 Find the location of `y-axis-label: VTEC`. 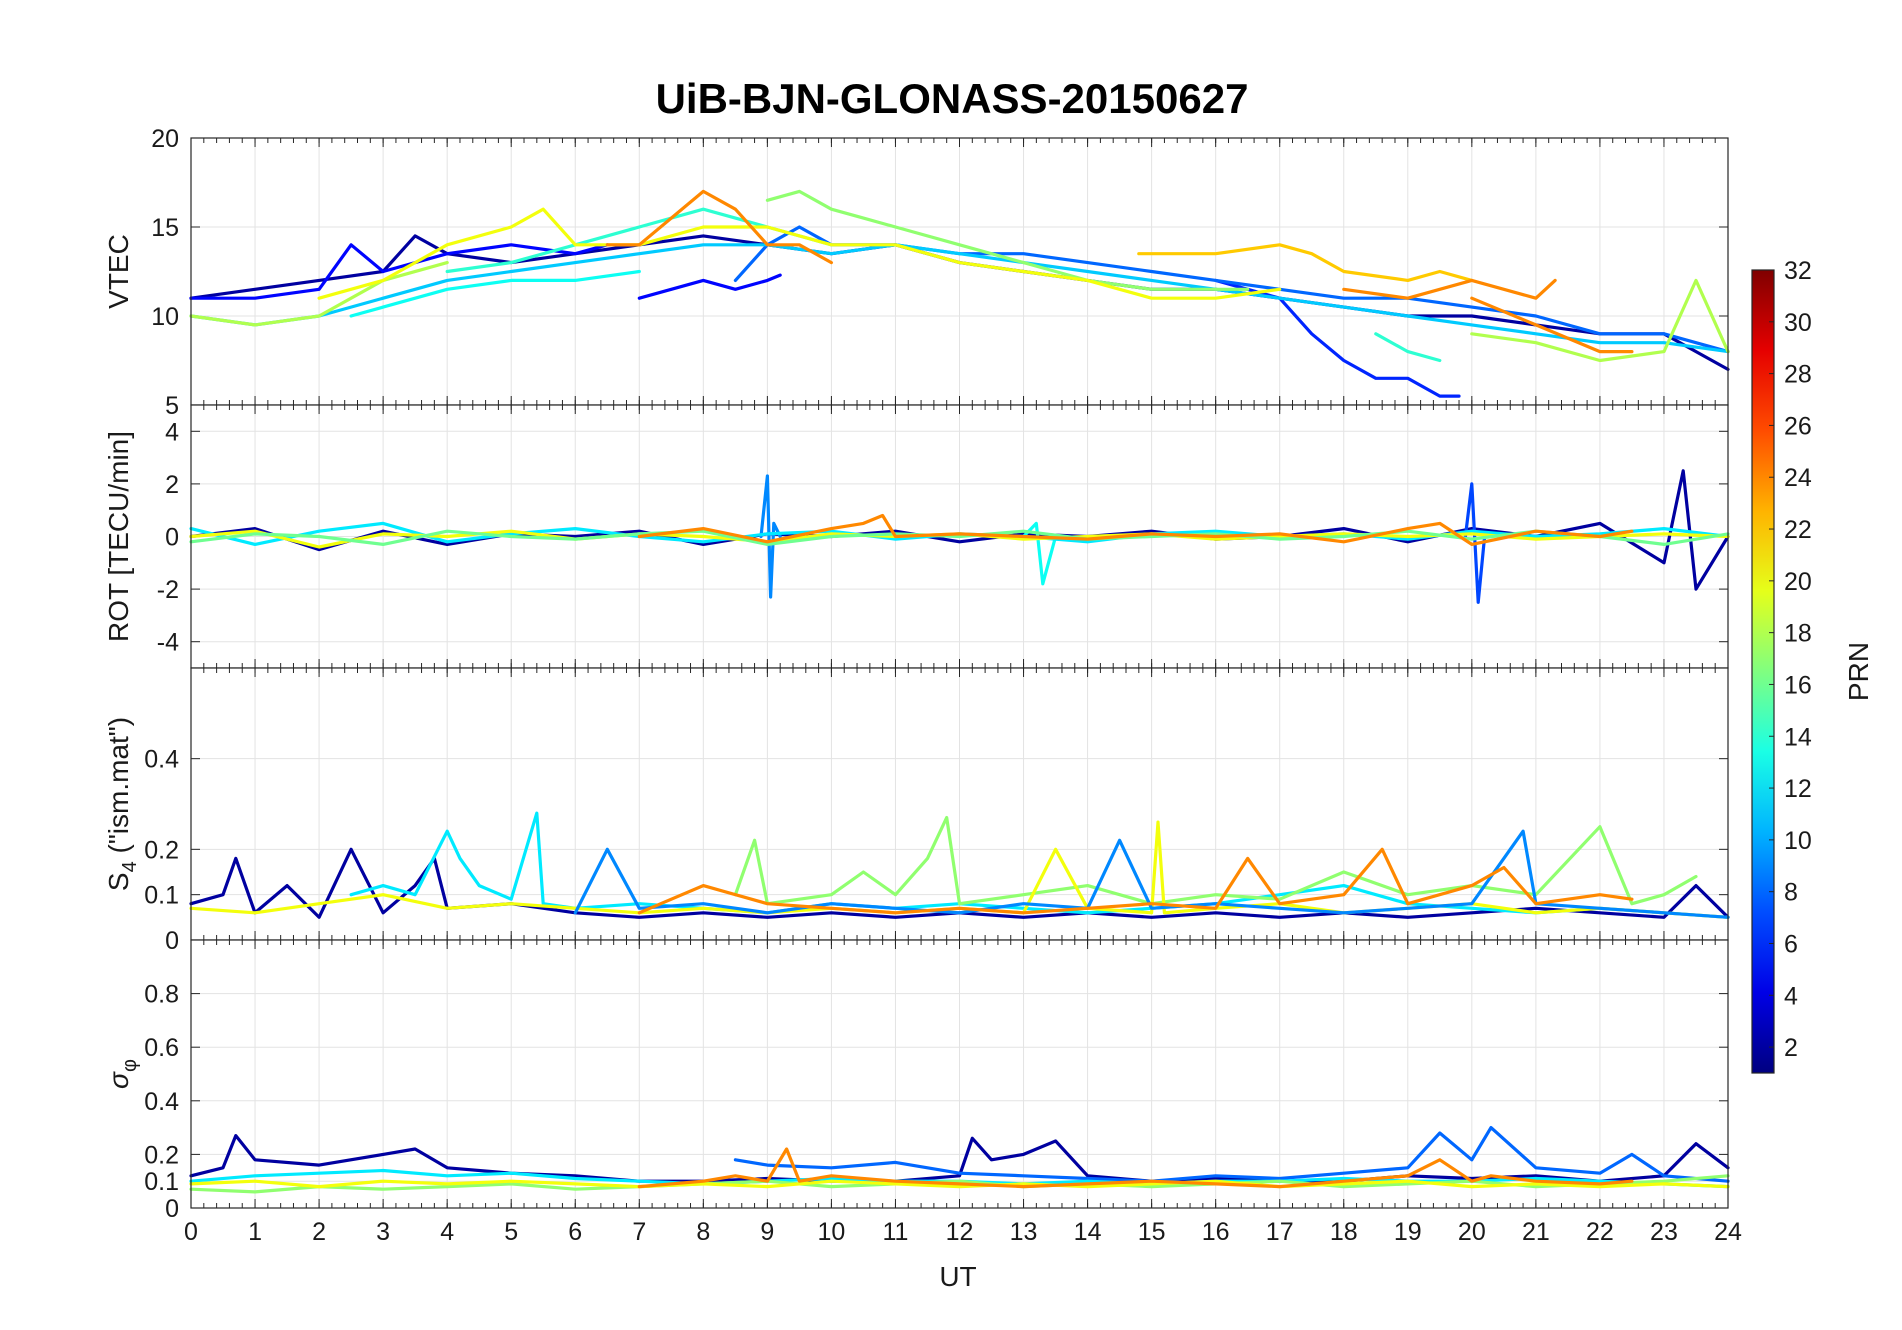

y-axis-label: VTEC is located at coordinates (118, 271).